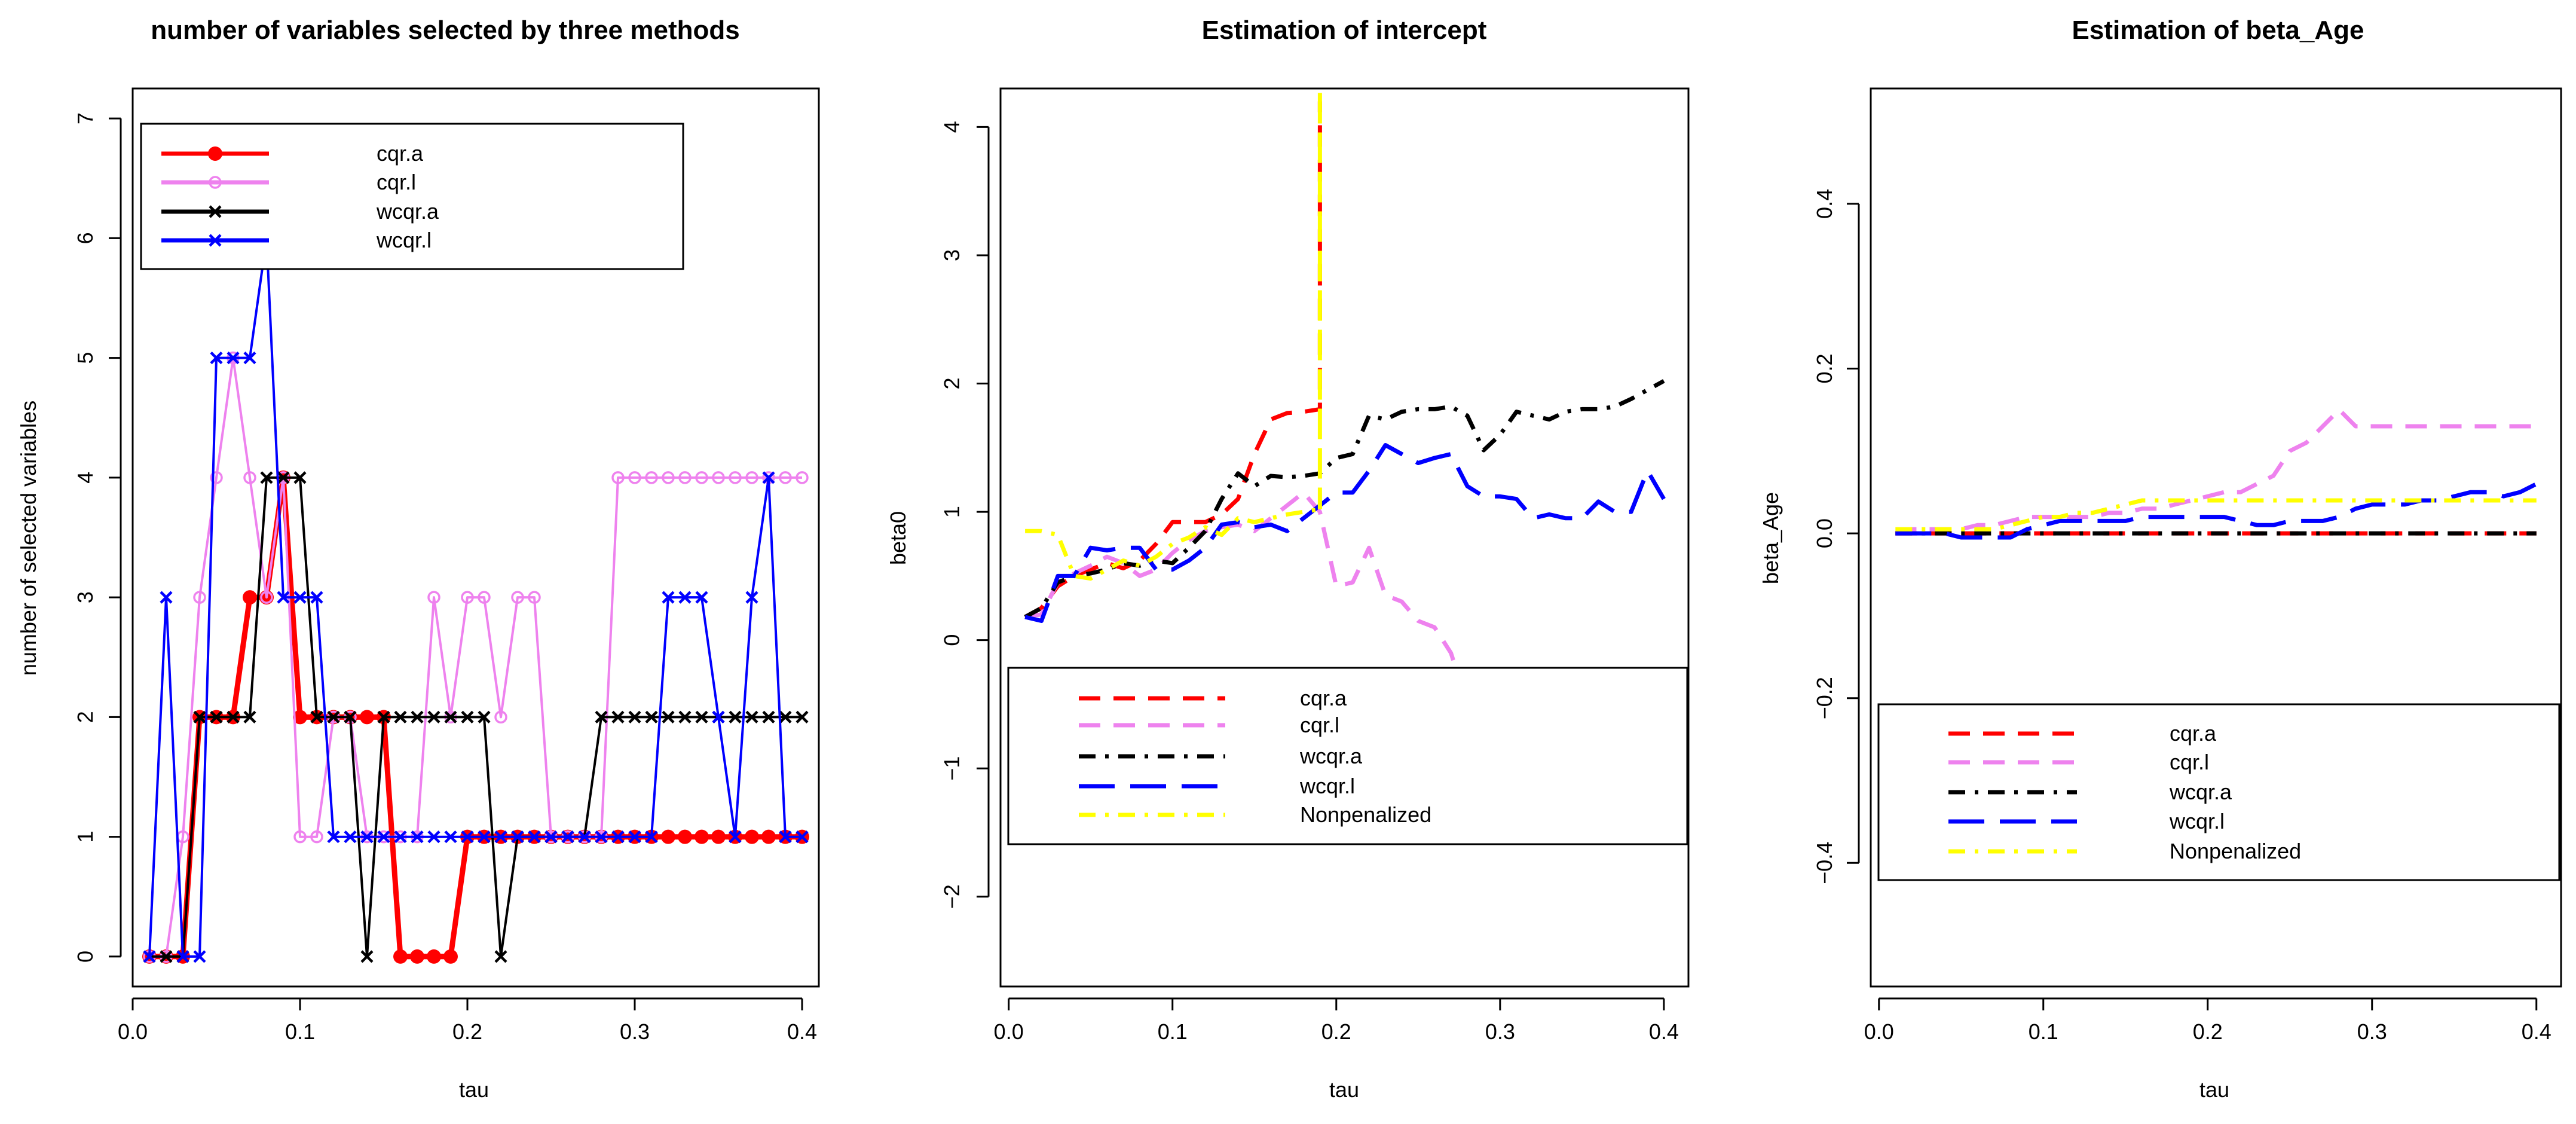  Describe the element at coordinates (1824, 368) in the screenshot. I see `y-tick-label: 0.2` at that location.